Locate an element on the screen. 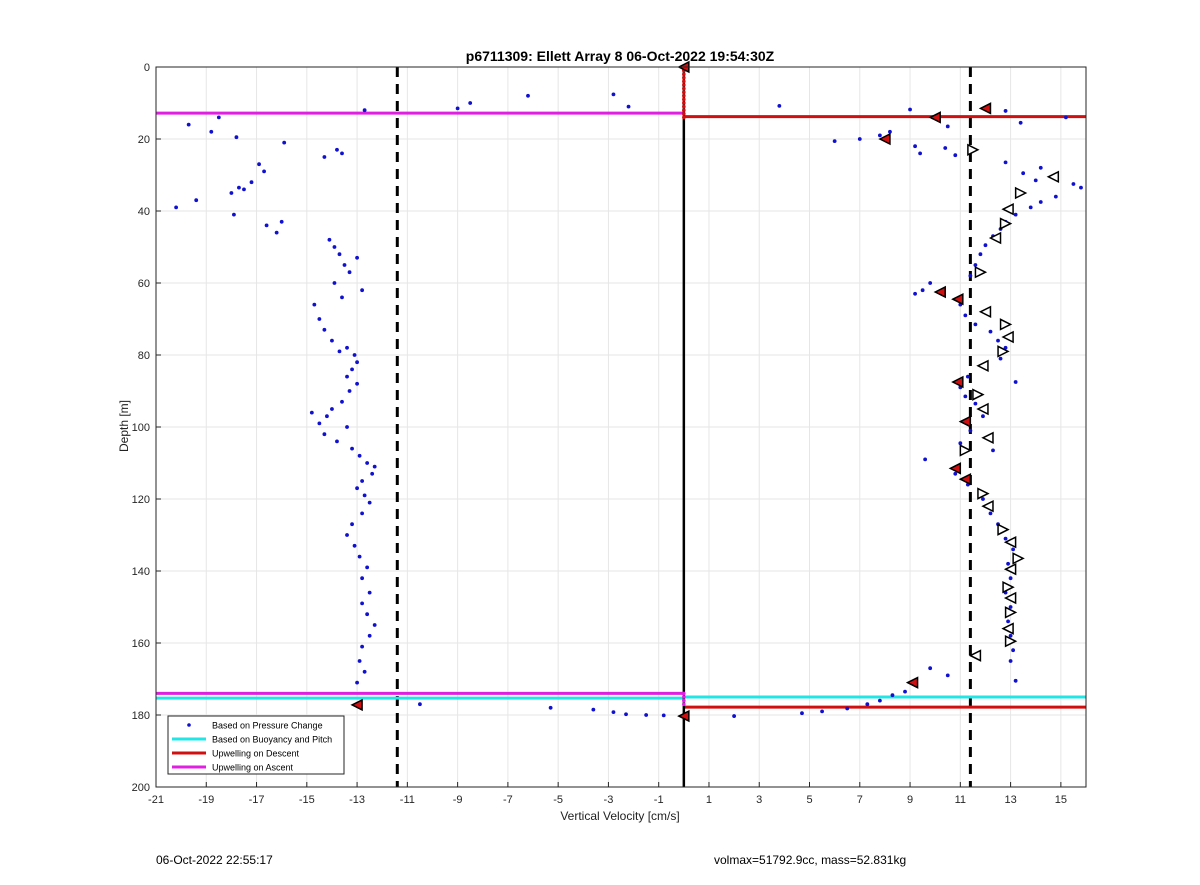 This screenshot has height=885, width=1200. y-tick-label: 60 is located at coordinates (144, 284).